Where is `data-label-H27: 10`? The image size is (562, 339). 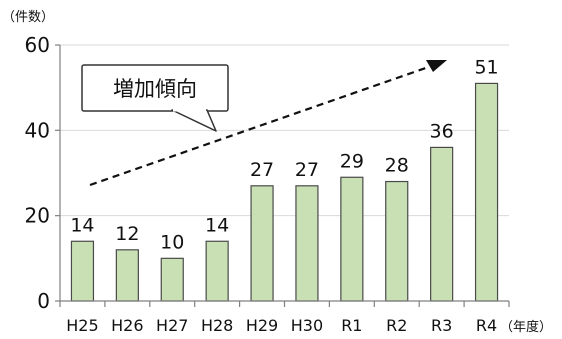 data-label-H27: 10 is located at coordinates (172, 242).